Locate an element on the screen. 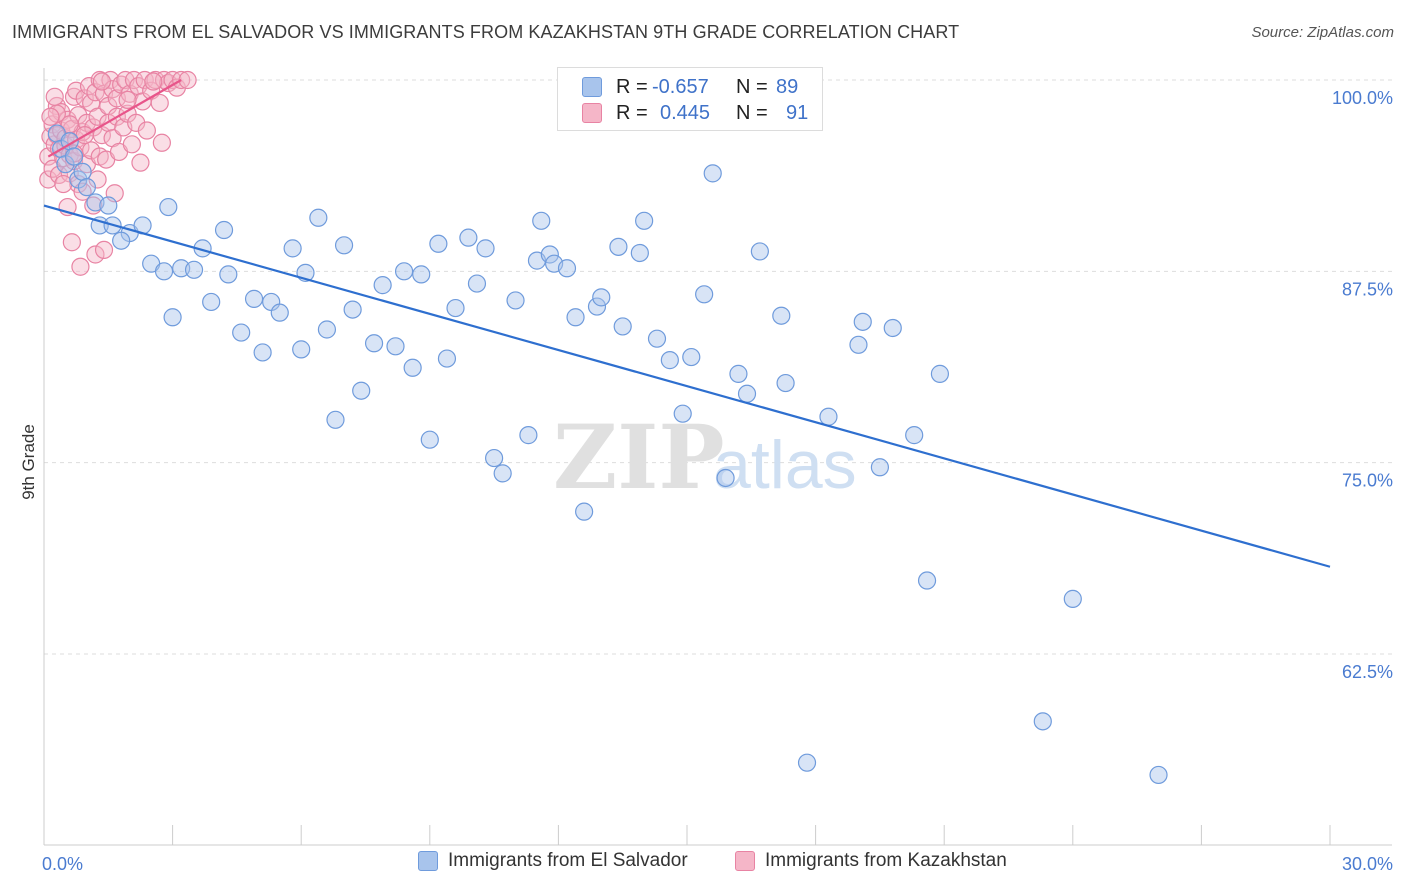  legend-r-value: 0.445 is located at coordinates (685, 112).